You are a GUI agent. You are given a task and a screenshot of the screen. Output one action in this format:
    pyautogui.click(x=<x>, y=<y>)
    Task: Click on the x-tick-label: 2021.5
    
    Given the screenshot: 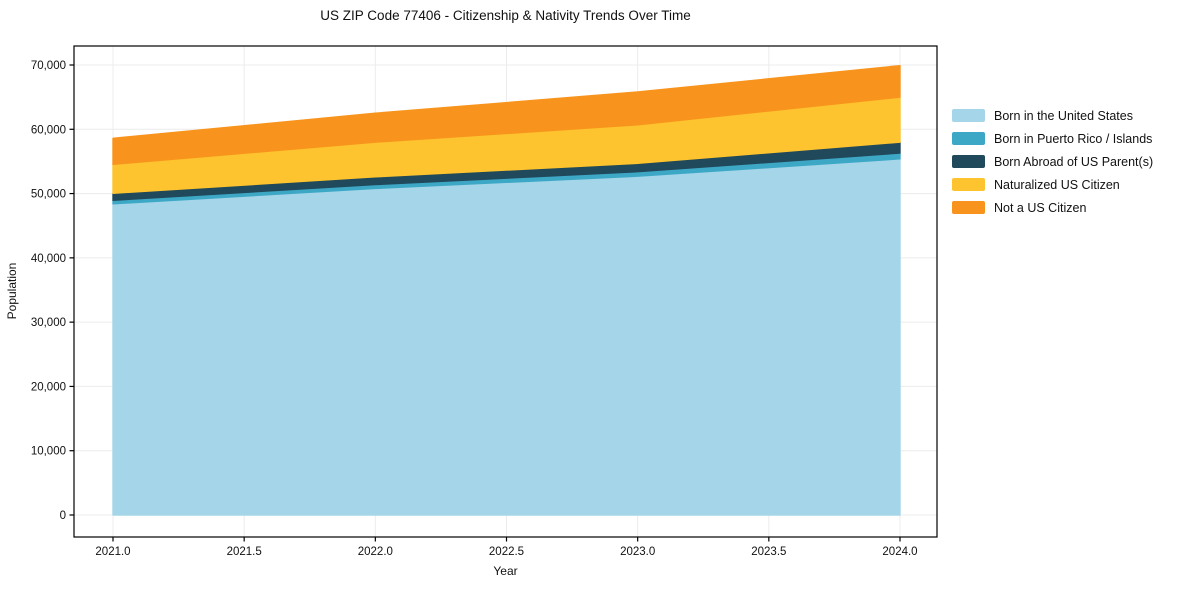 What is the action you would take?
    pyautogui.click(x=244, y=552)
    